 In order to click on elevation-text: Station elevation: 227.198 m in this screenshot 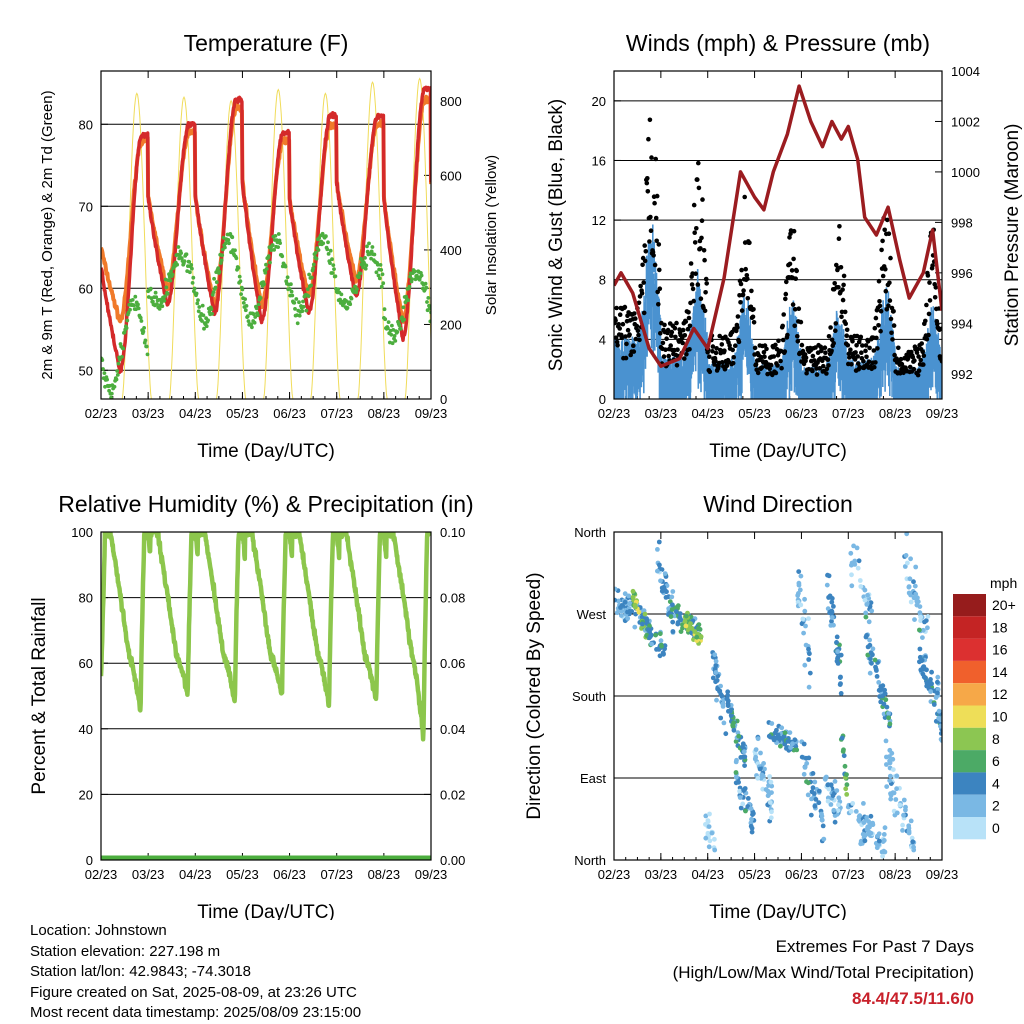, I will do `click(125, 951)`.